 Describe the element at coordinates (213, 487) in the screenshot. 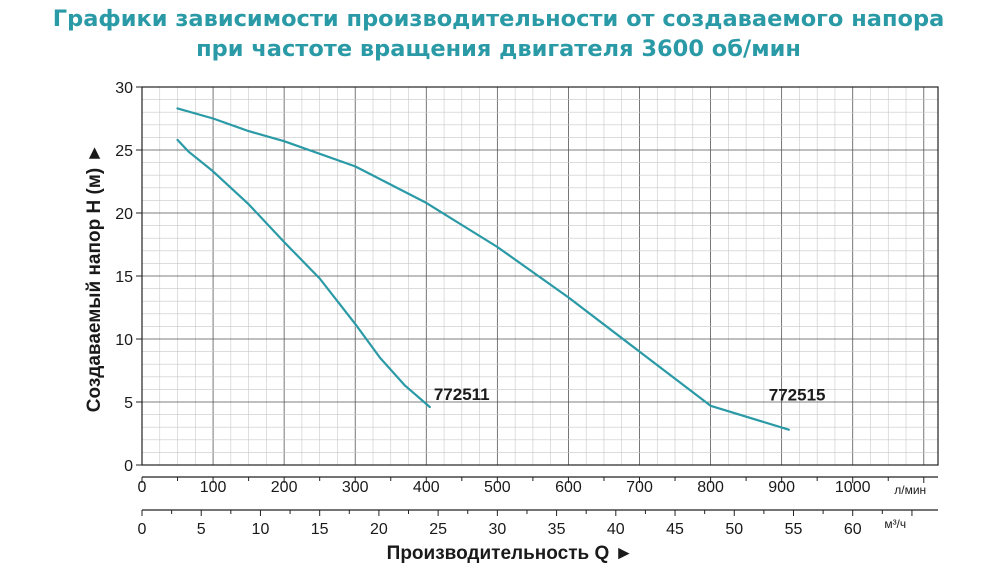

I see `x-tick-label-lmin: 100` at that location.